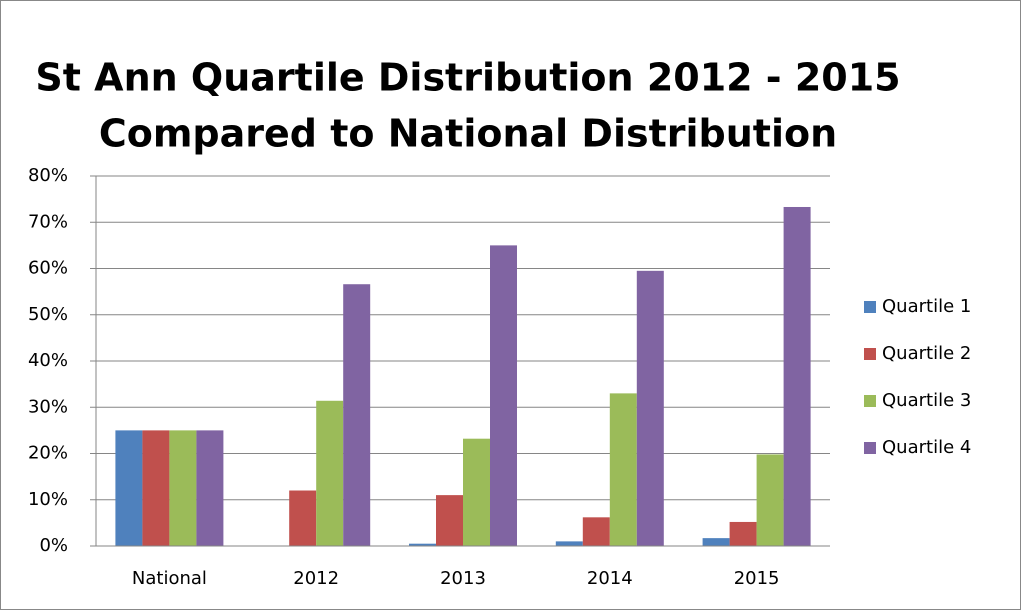  I want to click on legend-label: Quartile 3, so click(926, 400).